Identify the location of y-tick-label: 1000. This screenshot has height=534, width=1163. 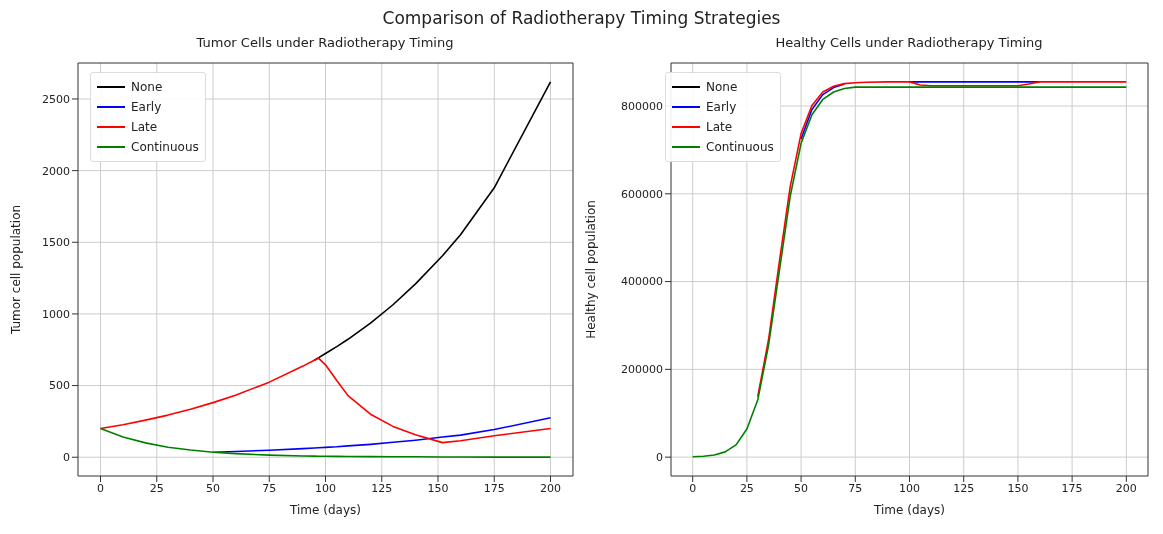
(56, 314).